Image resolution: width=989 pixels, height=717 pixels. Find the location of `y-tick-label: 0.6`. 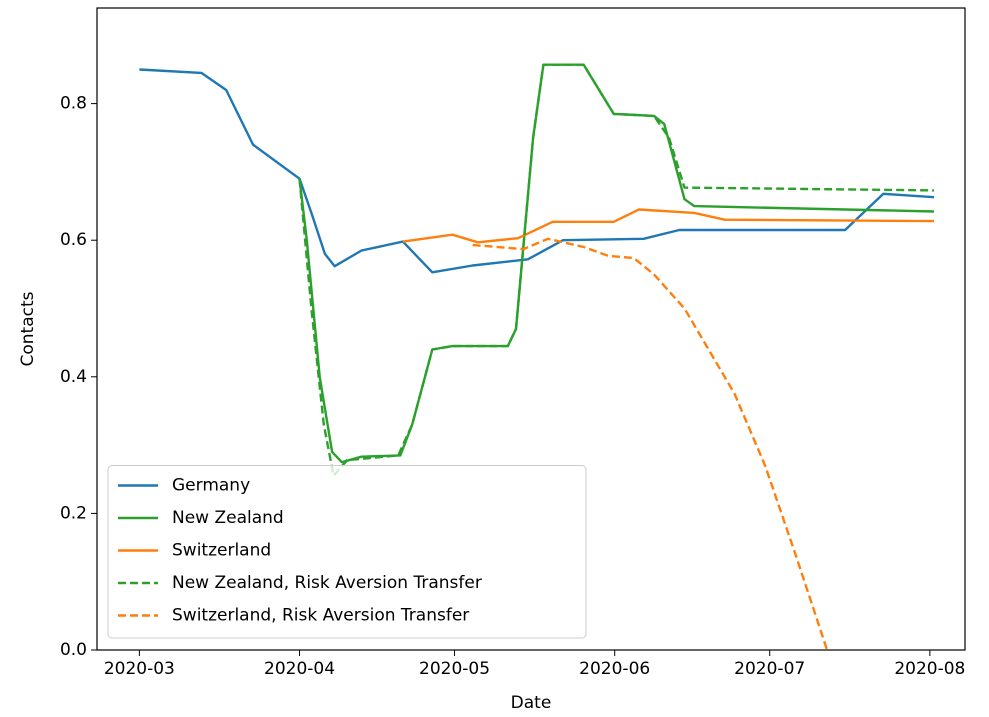

y-tick-label: 0.6 is located at coordinates (73, 240).